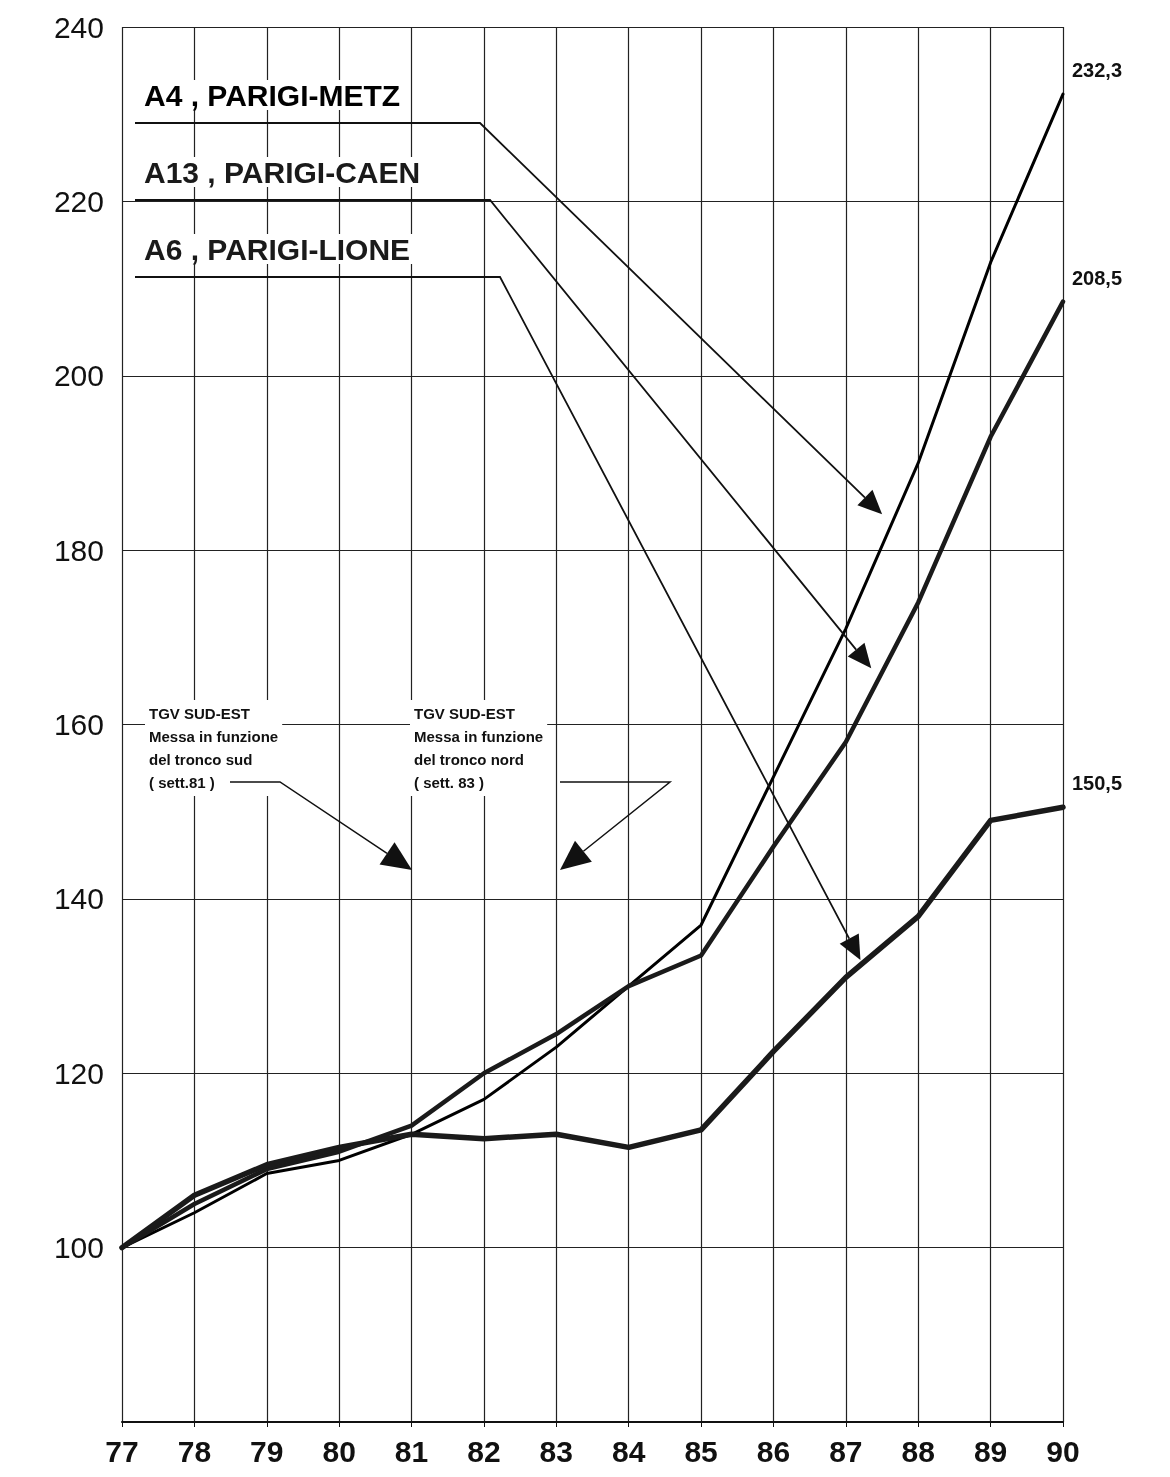 The image size is (1170, 1477). I want to click on x-tick-label: 87, so click(846, 1451).